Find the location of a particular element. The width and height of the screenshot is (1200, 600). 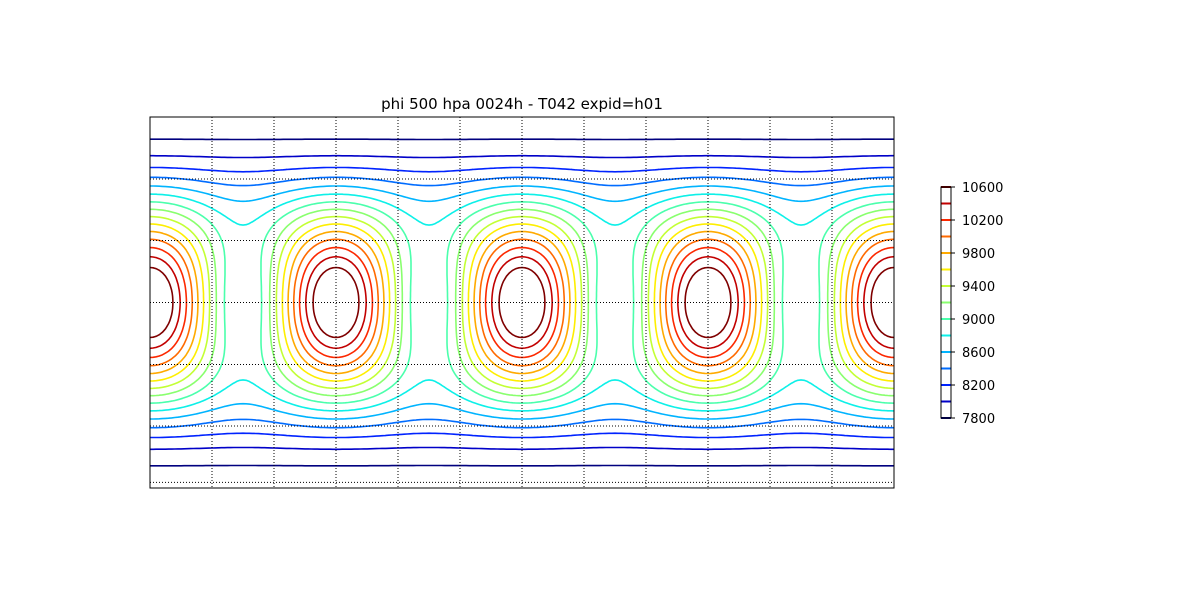

colorbar-tick-label: 10200 is located at coordinates (982, 221).